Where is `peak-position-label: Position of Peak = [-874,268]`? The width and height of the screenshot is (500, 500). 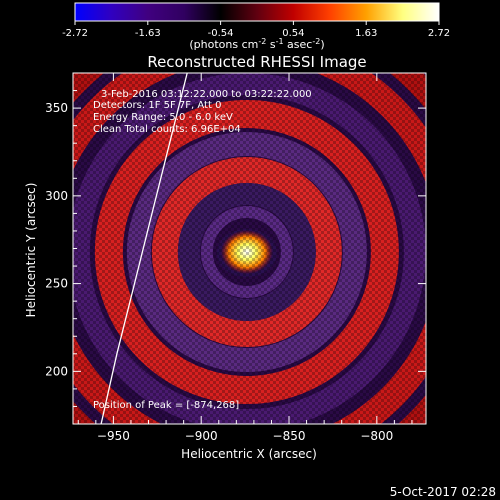
peak-position-label: Position of Peak = [-874,268] is located at coordinates (166, 405).